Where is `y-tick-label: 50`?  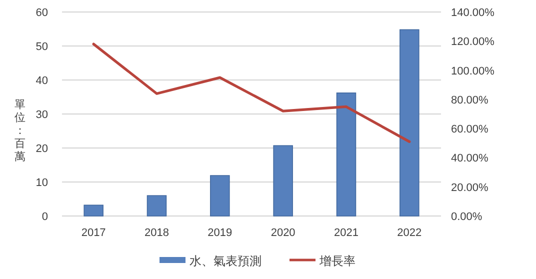 y-tick-label: 50 is located at coordinates (42, 47).